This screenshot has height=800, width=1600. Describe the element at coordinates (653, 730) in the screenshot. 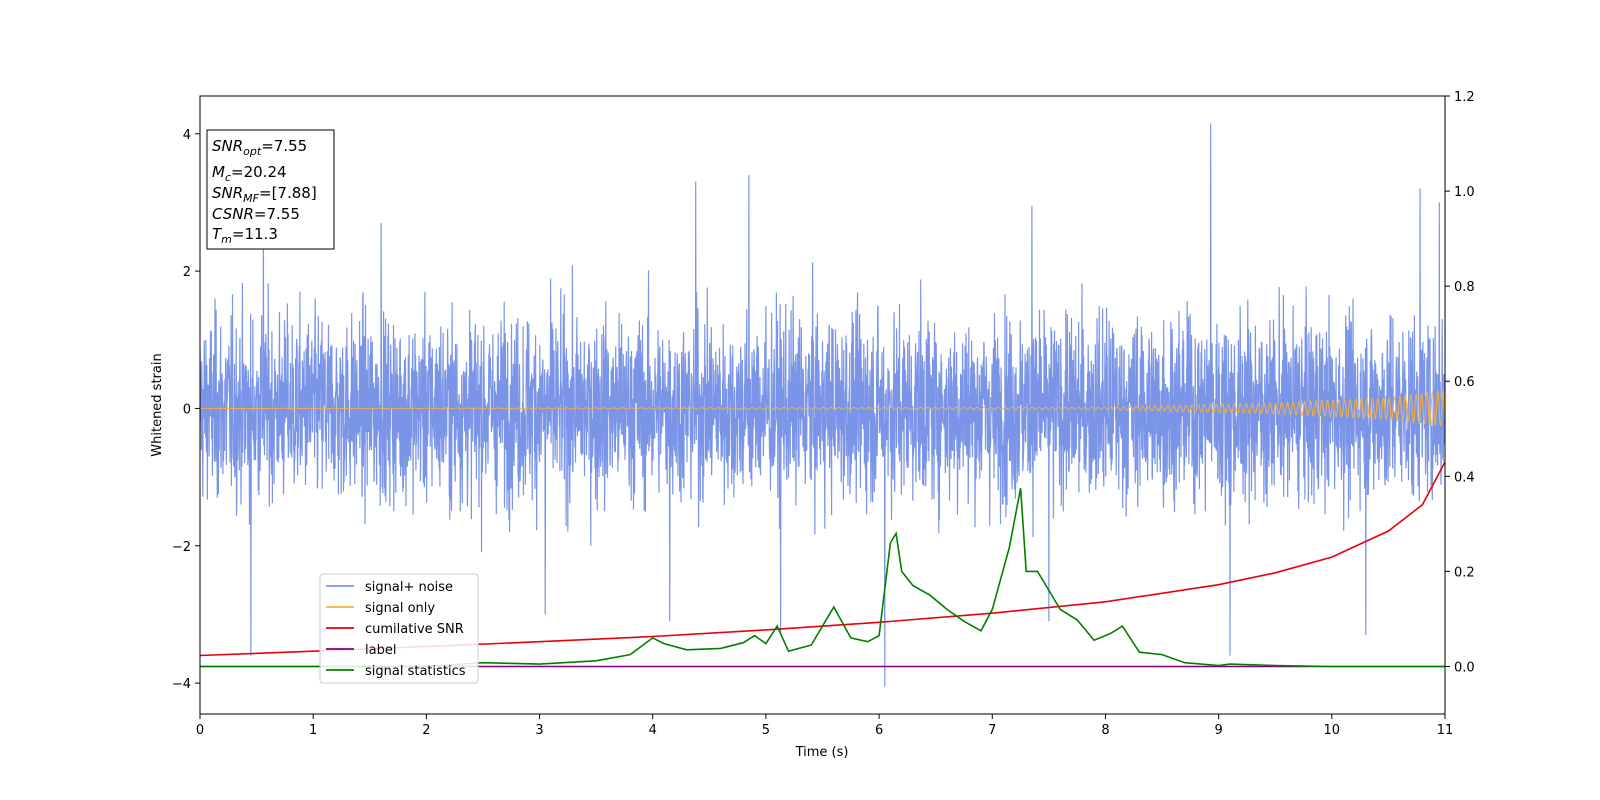

I see `x-tick-label: 4` at that location.